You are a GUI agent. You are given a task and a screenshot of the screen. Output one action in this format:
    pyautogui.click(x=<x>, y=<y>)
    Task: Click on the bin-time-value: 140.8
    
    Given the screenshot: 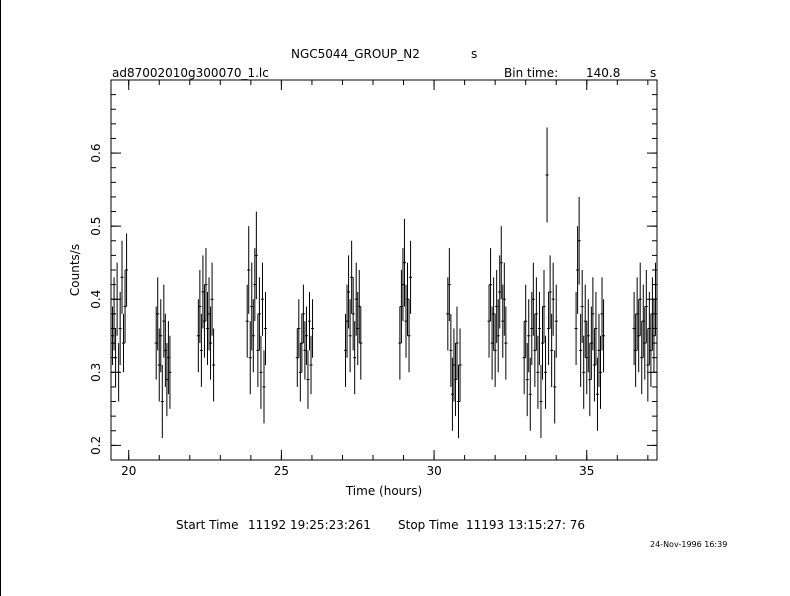 What is the action you would take?
    pyautogui.click(x=603, y=73)
    